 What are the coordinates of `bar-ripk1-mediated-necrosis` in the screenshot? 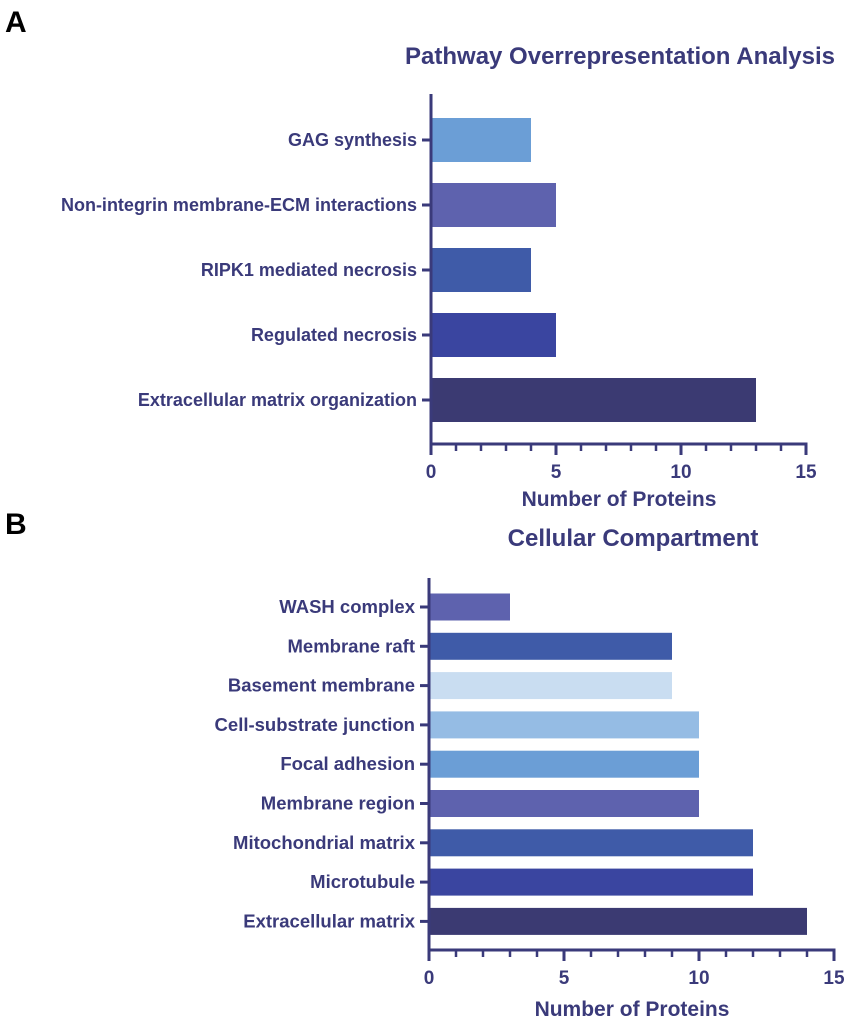 It's located at (481, 270).